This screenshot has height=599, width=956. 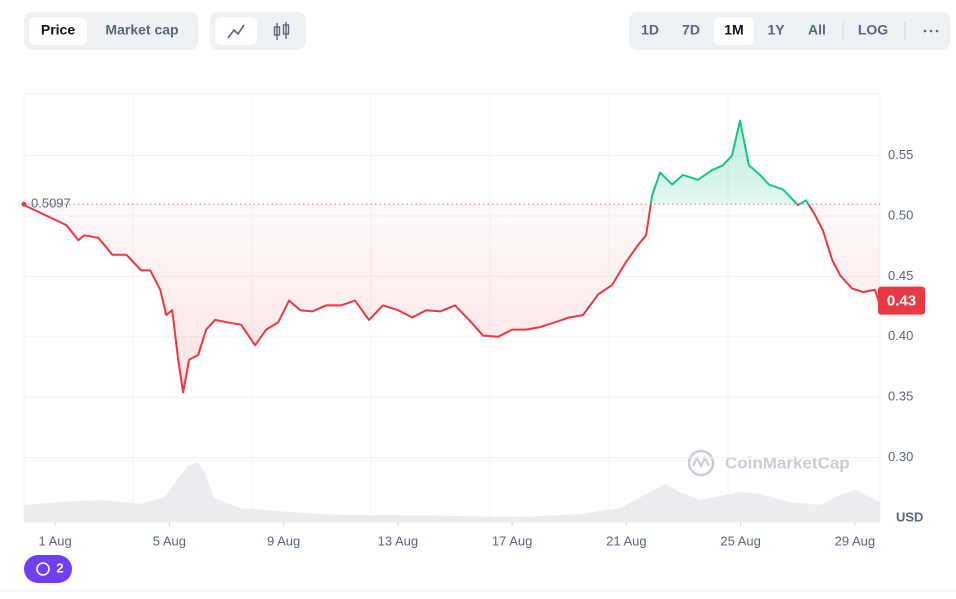 What do you see at coordinates (900, 154) in the screenshot?
I see `y-tick-label: 0.55` at bounding box center [900, 154].